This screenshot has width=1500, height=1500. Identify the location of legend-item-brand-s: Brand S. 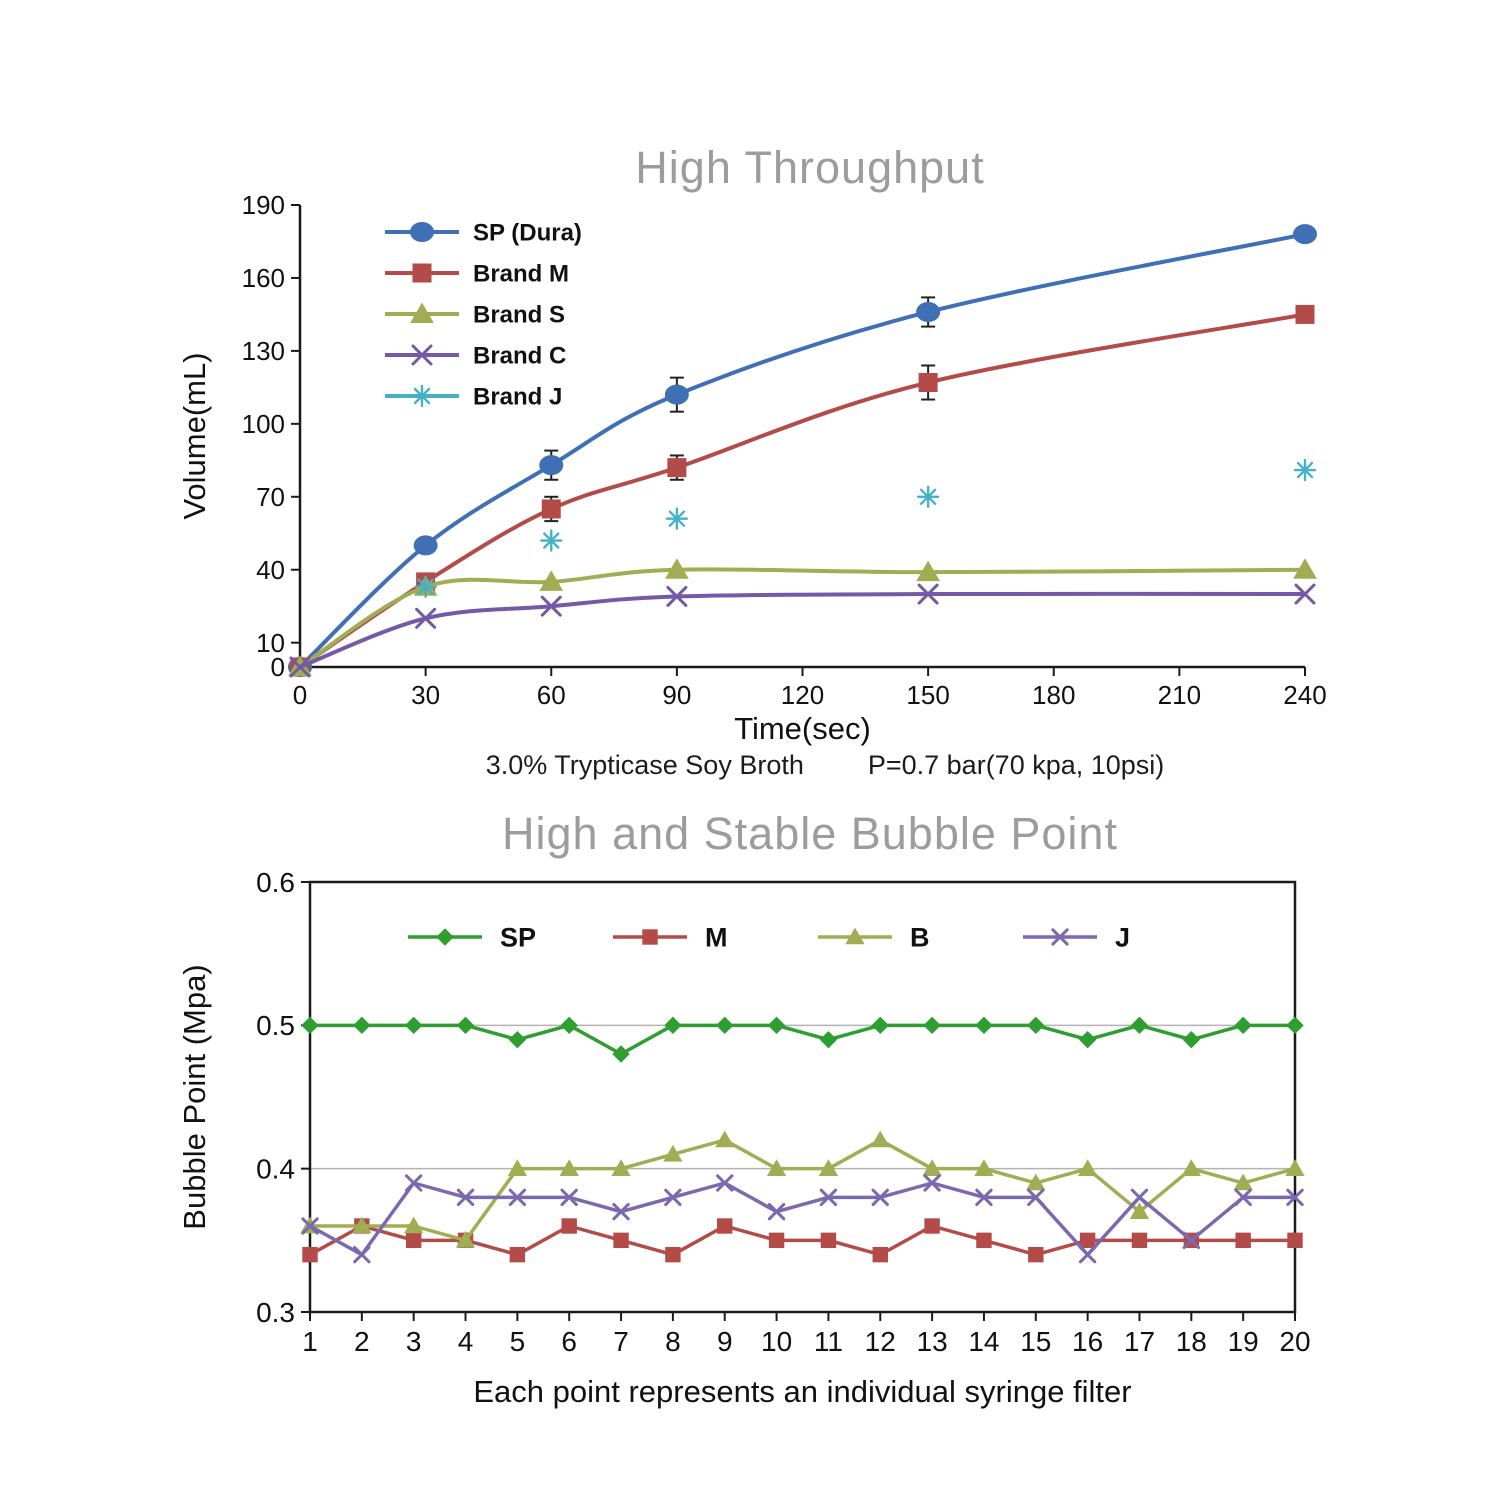
(475, 315).